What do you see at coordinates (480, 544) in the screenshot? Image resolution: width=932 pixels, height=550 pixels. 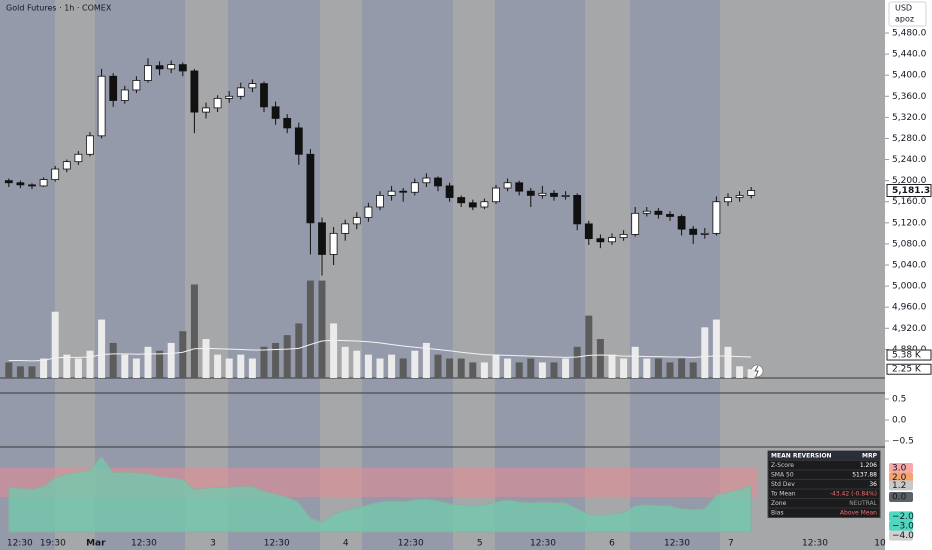 I see `x-tick-label: 5` at bounding box center [480, 544].